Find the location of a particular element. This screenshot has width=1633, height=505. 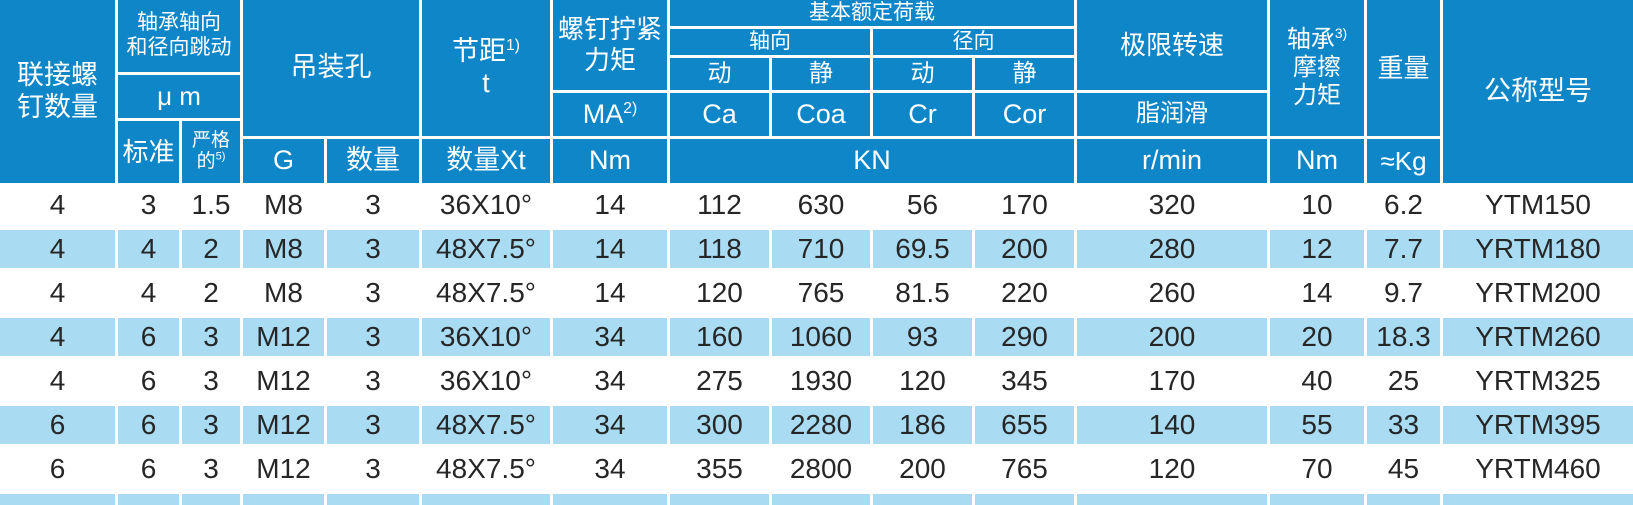

pitch-label-line: 节距1) is located at coordinates (486, 51).